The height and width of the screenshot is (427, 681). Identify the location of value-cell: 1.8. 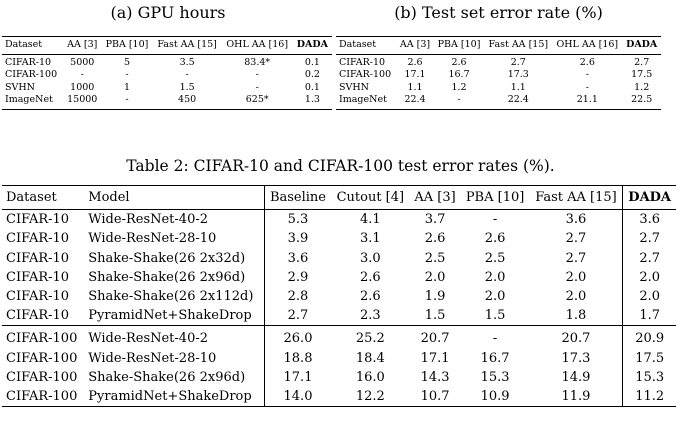
(576, 316).